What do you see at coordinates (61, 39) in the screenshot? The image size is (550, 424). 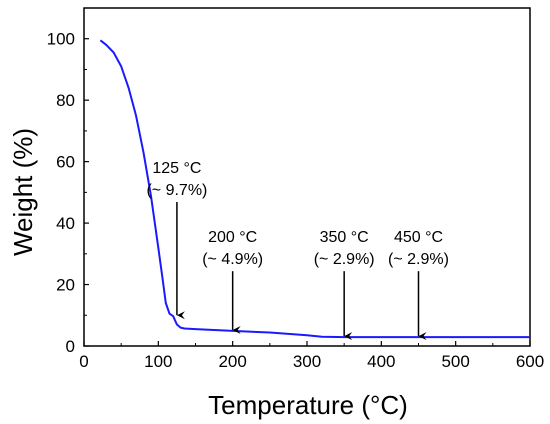 I see `y-tick-label: 100` at bounding box center [61, 39].